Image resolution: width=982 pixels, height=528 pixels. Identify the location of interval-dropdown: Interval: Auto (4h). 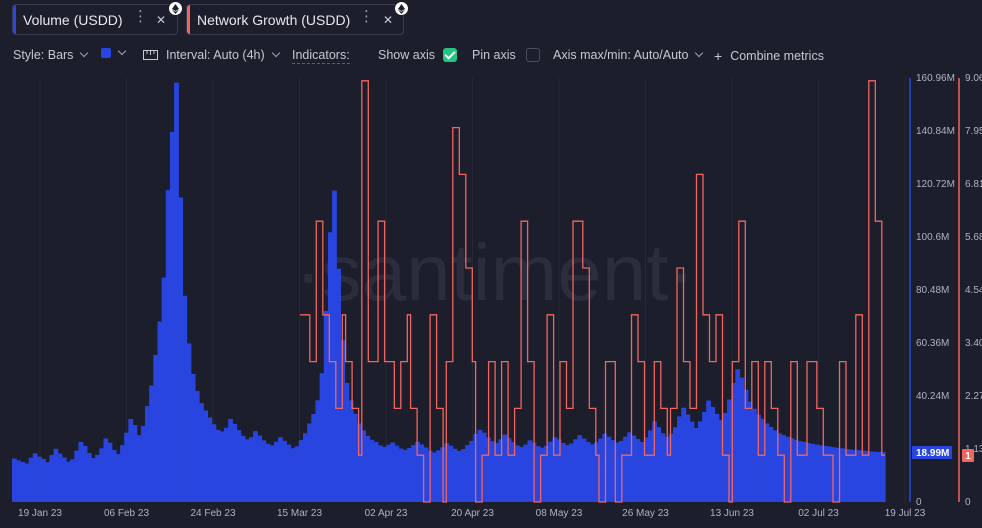
(211, 55).